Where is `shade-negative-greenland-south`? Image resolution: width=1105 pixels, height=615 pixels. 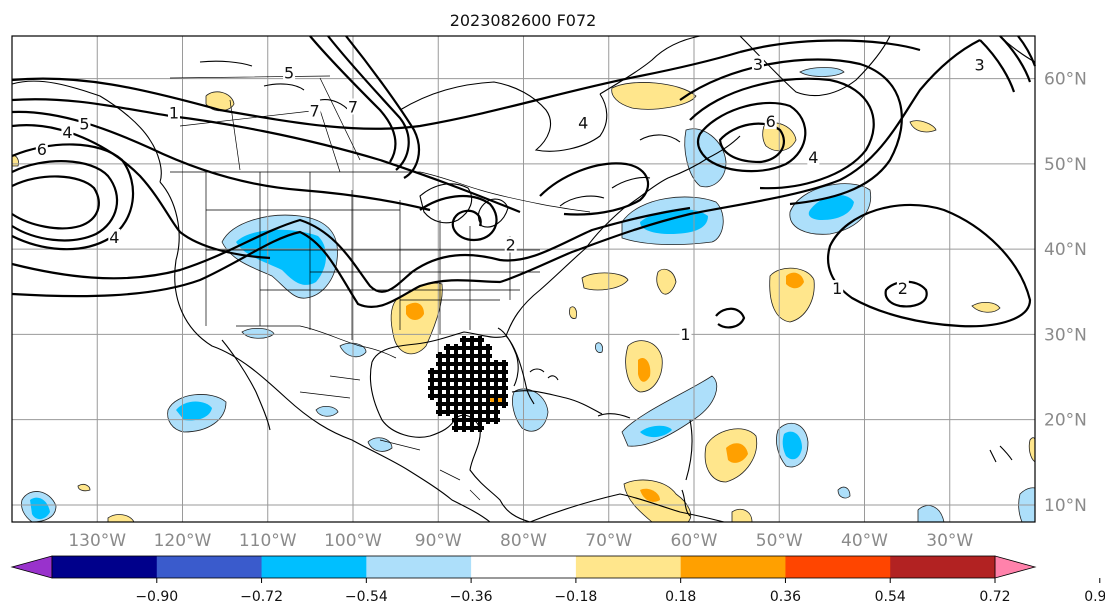 shade-negative-greenland-south is located at coordinates (822, 72).